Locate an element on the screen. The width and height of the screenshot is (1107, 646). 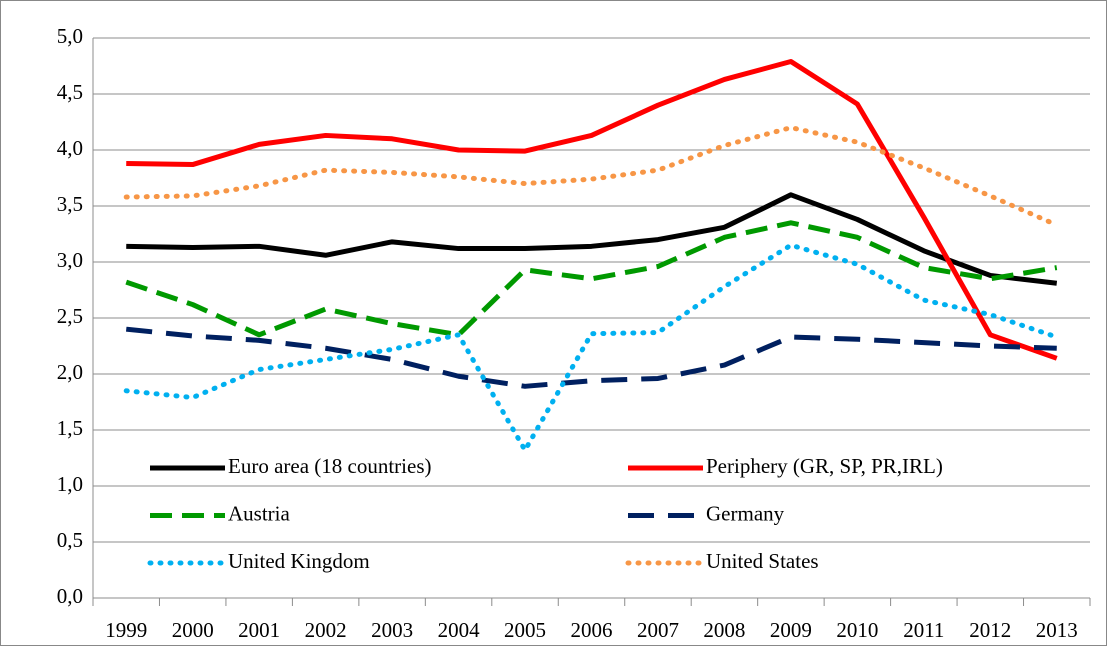
x-tick-label: 2000 is located at coordinates (193, 630).